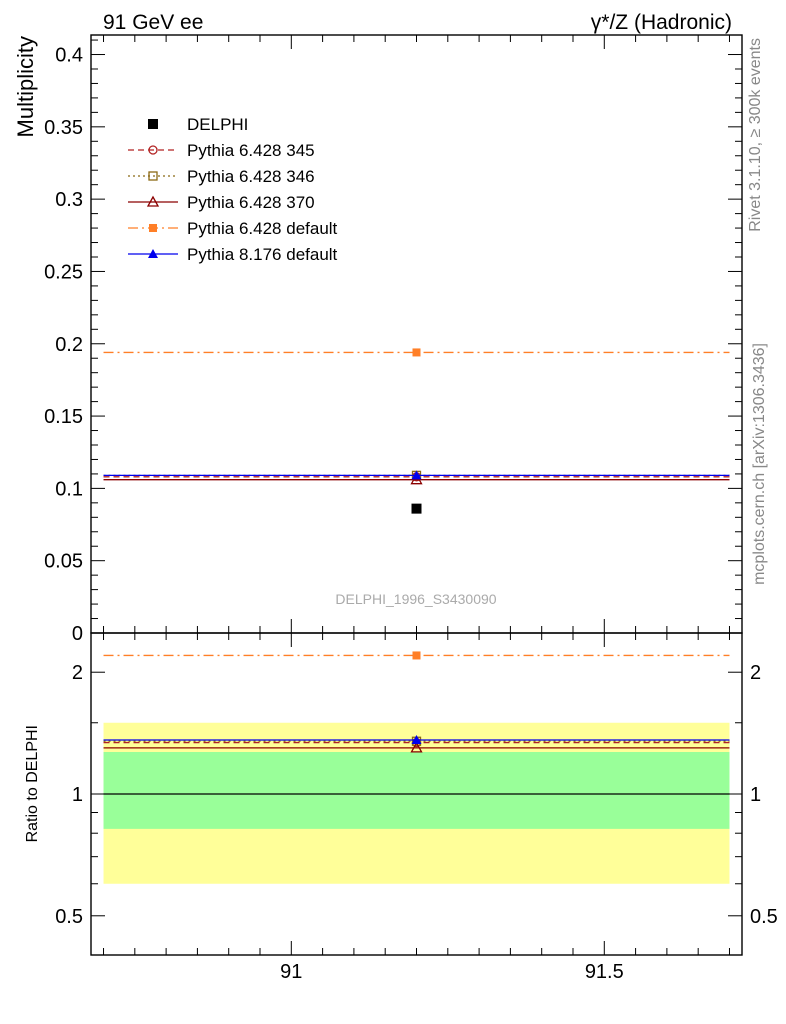  Describe the element at coordinates (416, 508) in the screenshot. I see `data-point-delphi` at that location.